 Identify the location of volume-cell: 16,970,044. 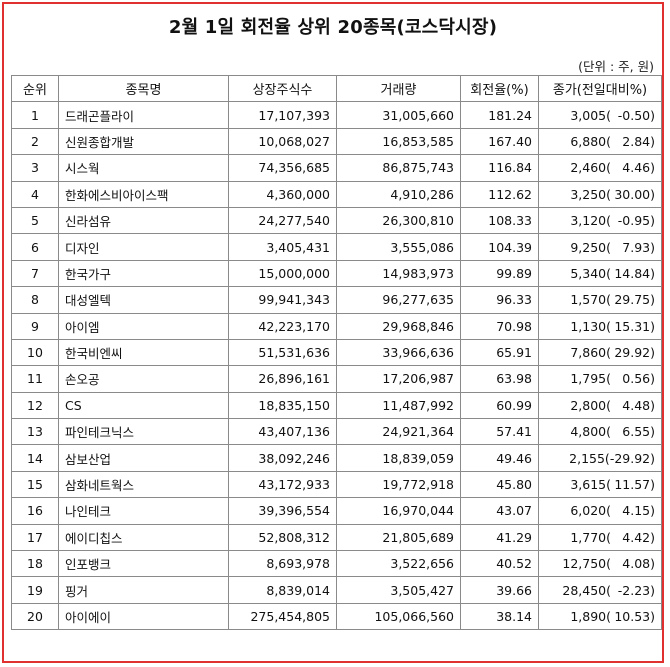
(398, 511).